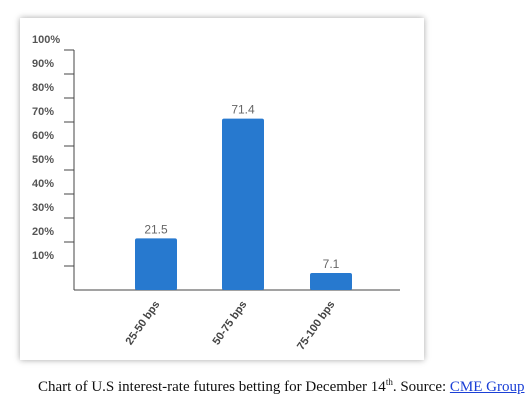  What do you see at coordinates (156, 229) in the screenshot?
I see `bar-value-label: 21.5` at bounding box center [156, 229].